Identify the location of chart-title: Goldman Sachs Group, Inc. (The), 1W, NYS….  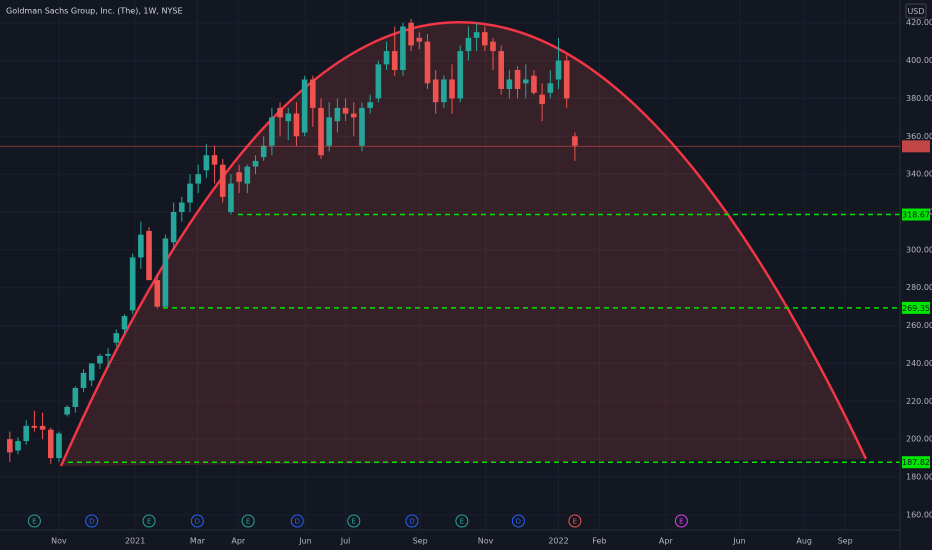
(94, 11).